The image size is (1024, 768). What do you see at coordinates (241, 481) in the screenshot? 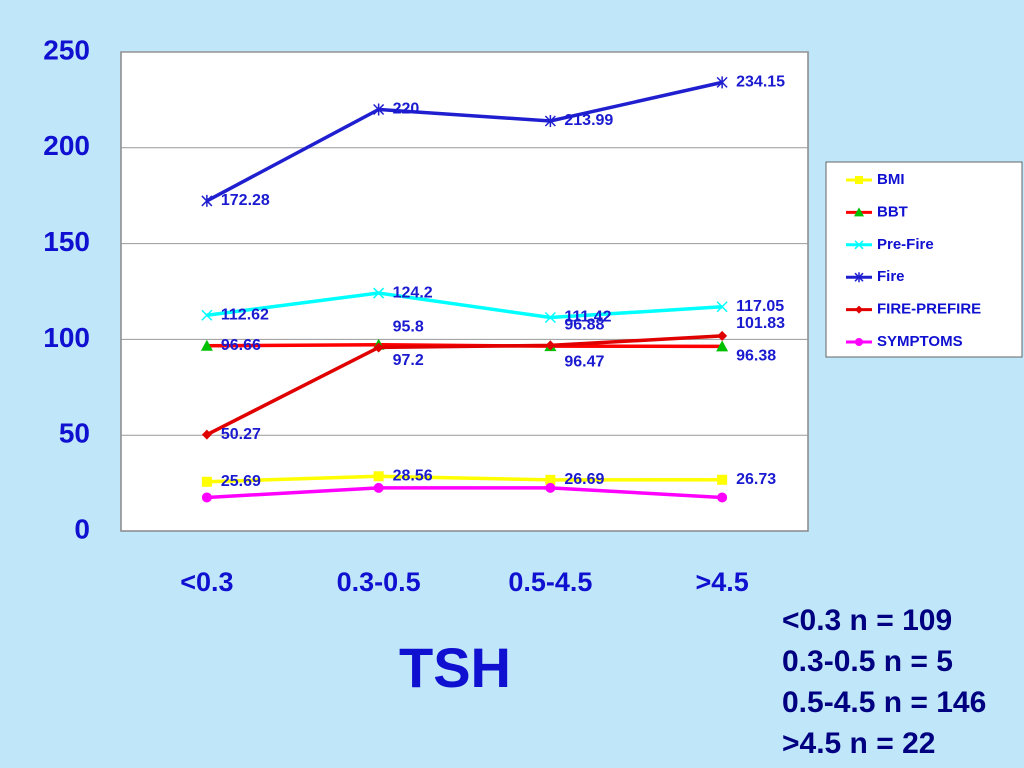
I see `data-label: 25.69` at bounding box center [241, 481].